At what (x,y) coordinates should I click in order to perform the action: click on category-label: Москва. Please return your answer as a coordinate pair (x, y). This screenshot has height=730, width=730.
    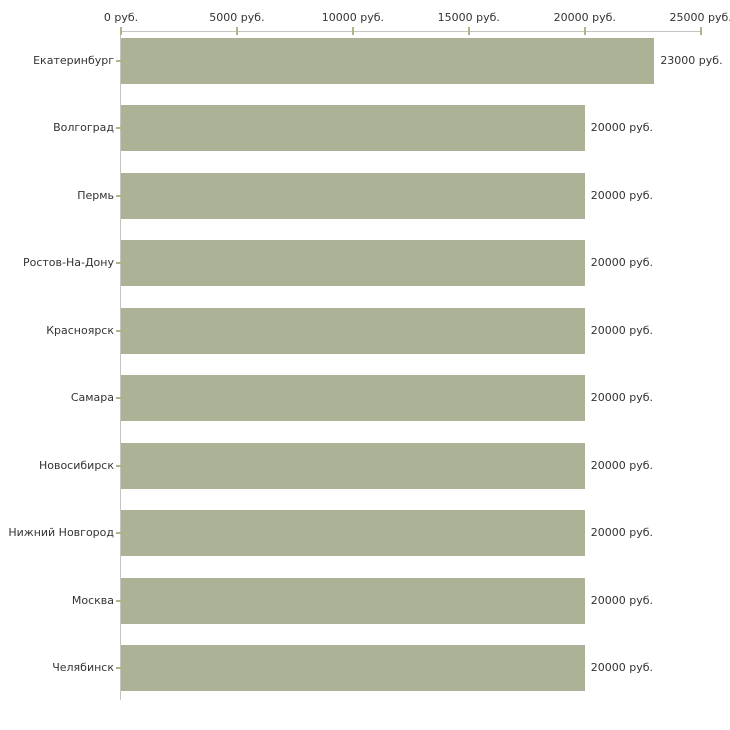
    Looking at the image, I should click on (92, 600).